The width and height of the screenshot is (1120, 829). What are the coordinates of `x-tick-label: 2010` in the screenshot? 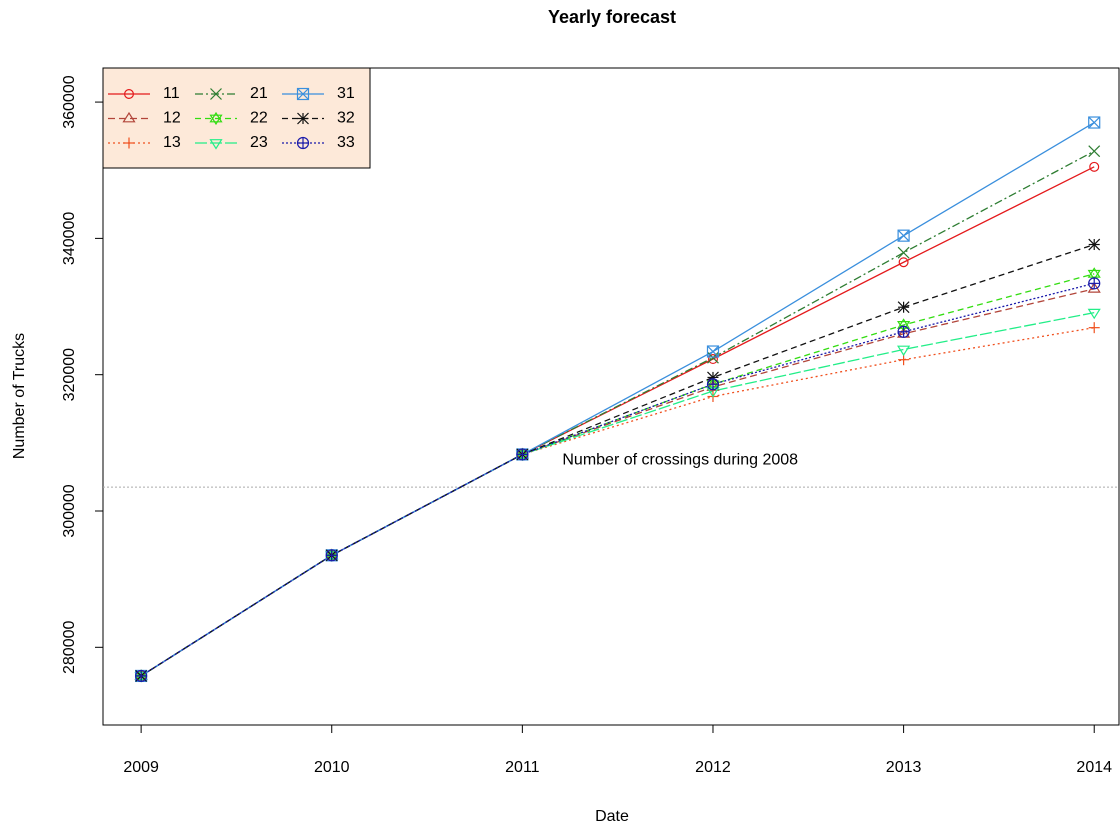 It's located at (332, 767).